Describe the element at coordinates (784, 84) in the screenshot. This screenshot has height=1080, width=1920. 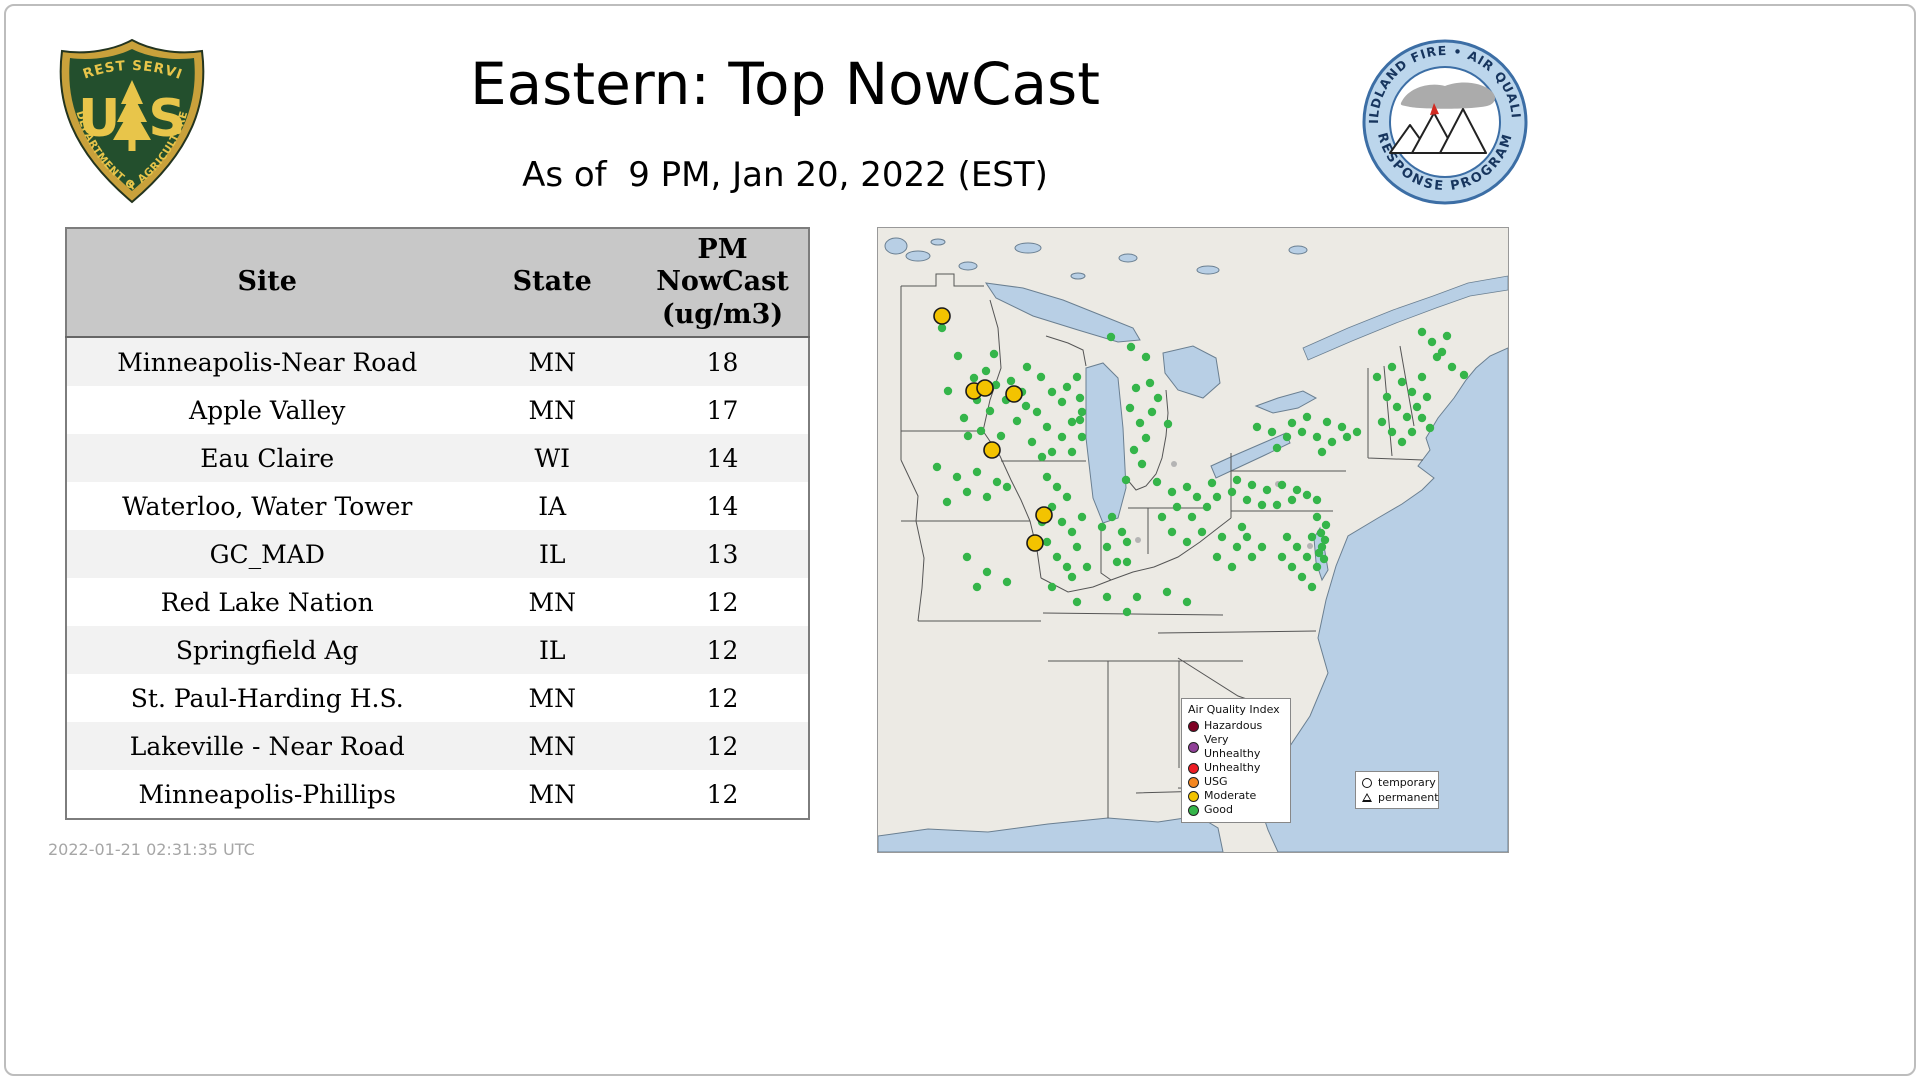
I see `page-title: Eastern: Top NowCast` at that location.